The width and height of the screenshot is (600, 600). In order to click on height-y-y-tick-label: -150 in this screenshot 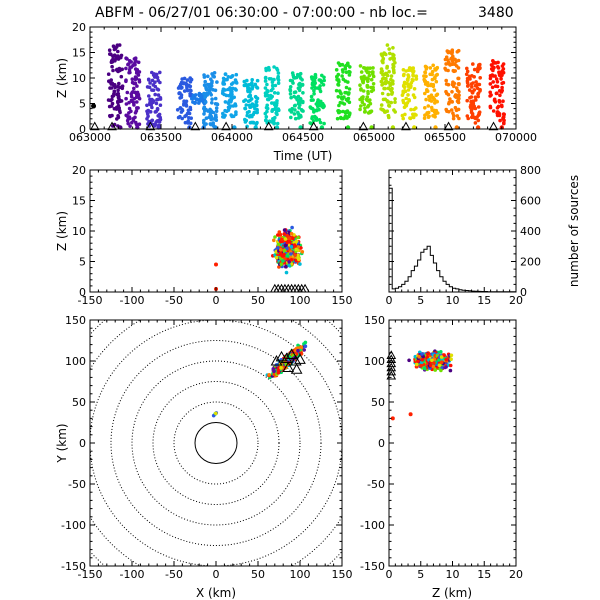, I will do `click(372, 566)`.